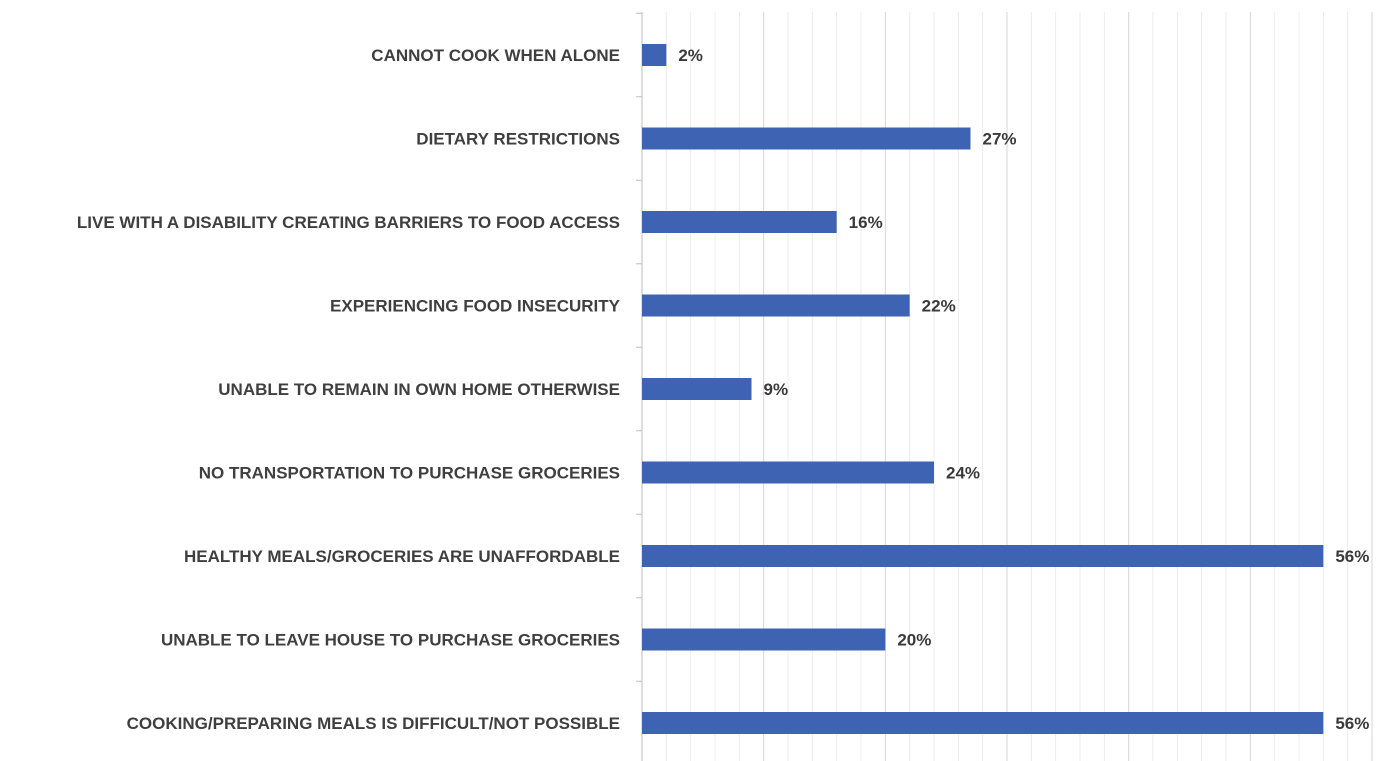 The image size is (1385, 761). I want to click on data-label: 27%, so click(1000, 139).